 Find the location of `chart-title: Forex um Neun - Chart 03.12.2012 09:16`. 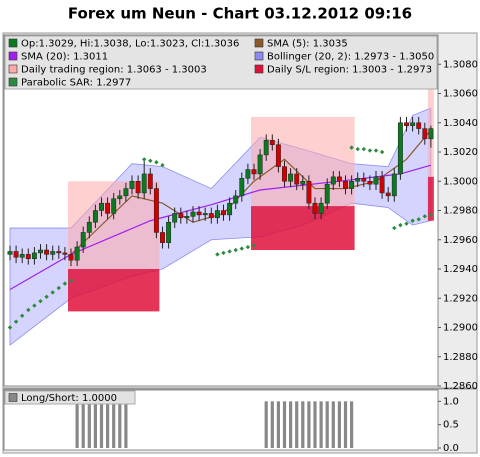

chart-title: Forex um Neun - Chart 03.12.2012 09:16 is located at coordinates (240, 14).